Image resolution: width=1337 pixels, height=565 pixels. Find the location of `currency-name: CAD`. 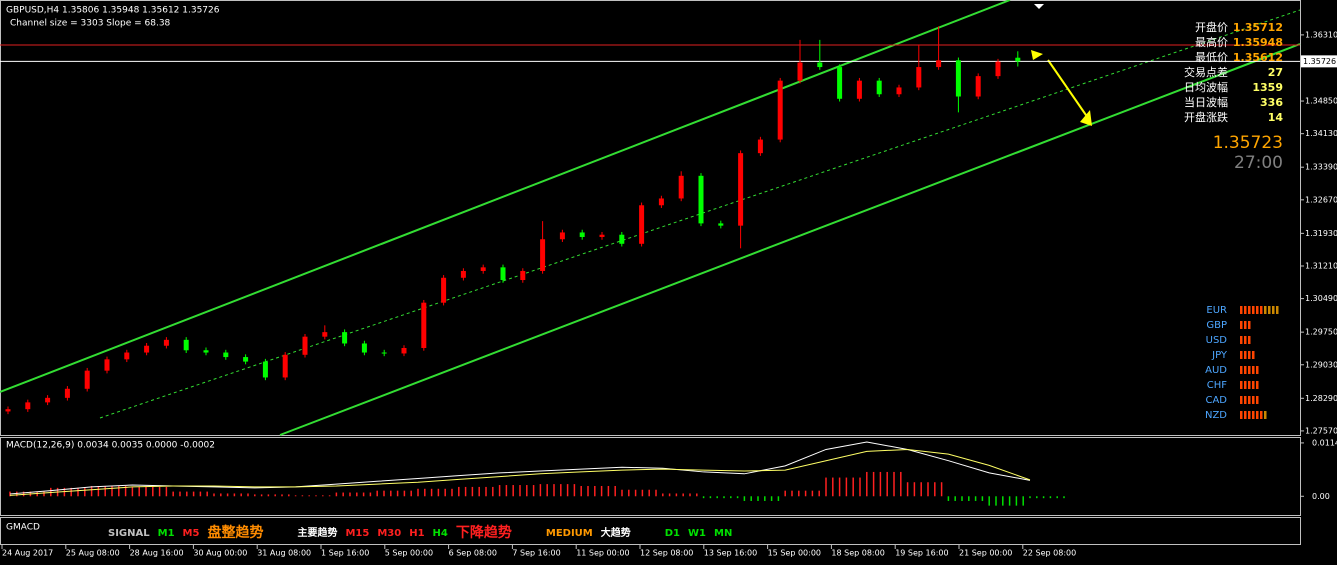

currency-name: CAD is located at coordinates (1216, 400).